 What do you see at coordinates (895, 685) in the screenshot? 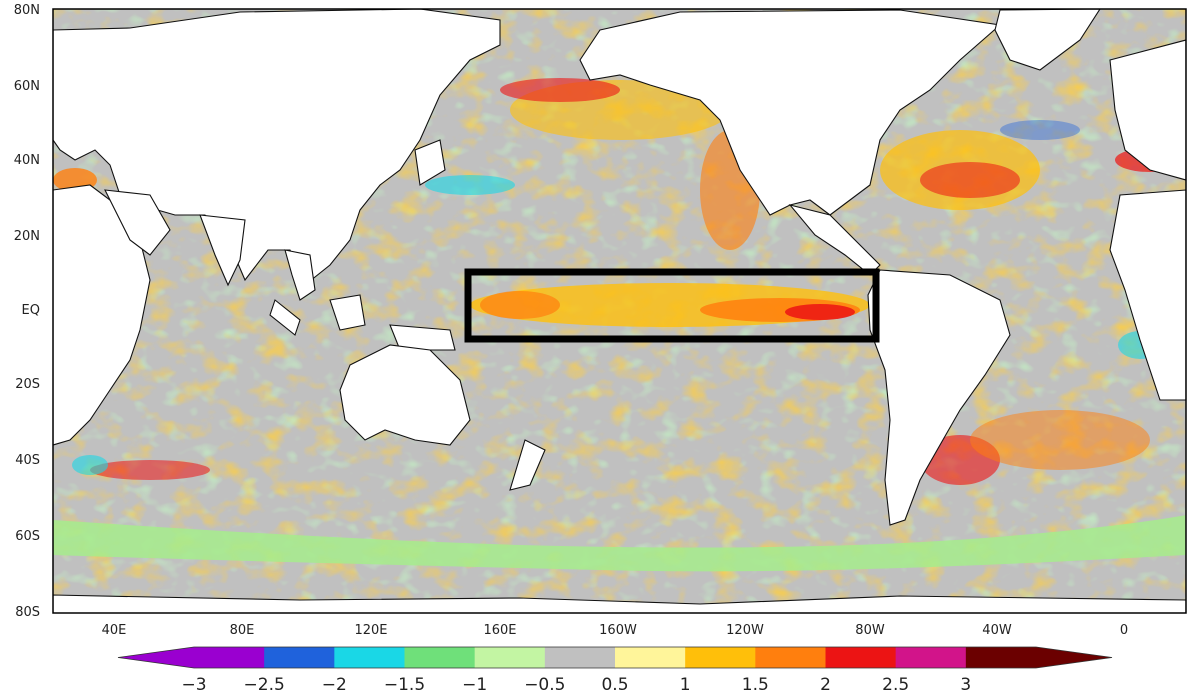
I see `colorbar-tick-label: 2.5` at bounding box center [895, 685].